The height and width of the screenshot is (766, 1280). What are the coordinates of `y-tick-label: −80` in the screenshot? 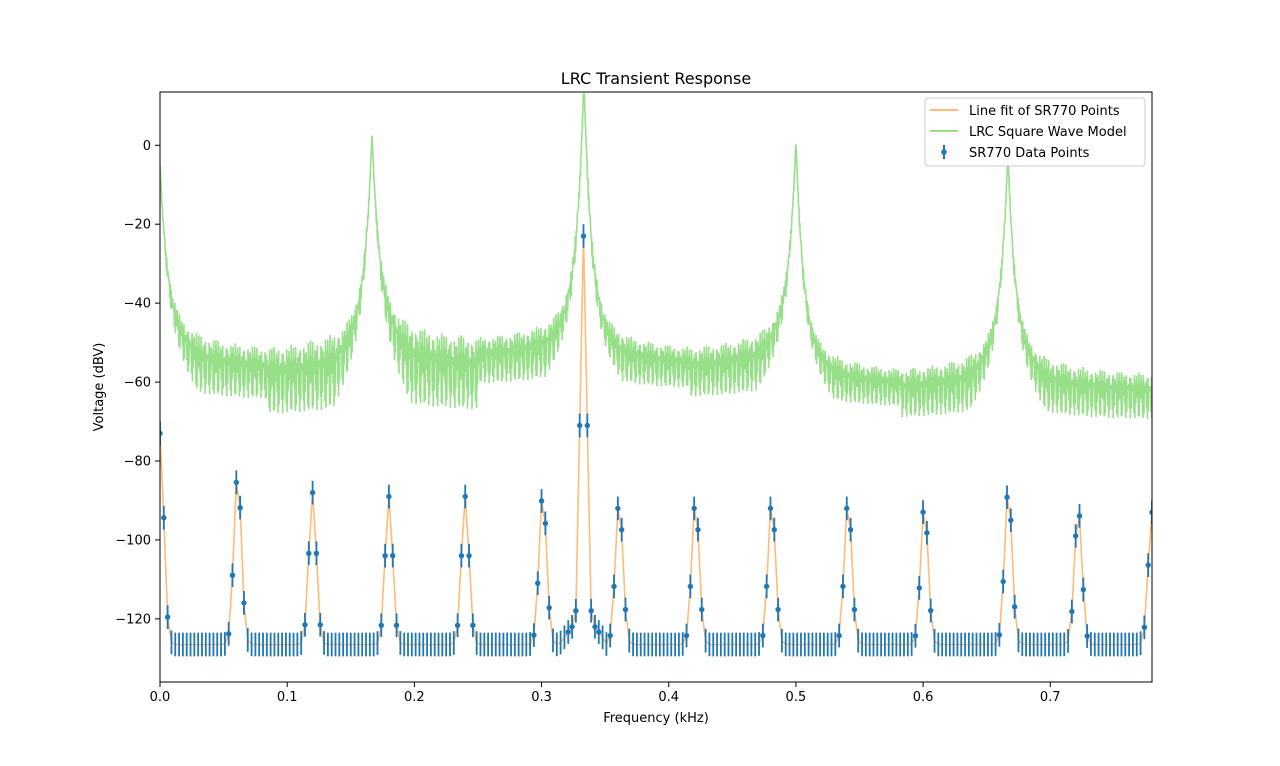 It's located at (137, 461).